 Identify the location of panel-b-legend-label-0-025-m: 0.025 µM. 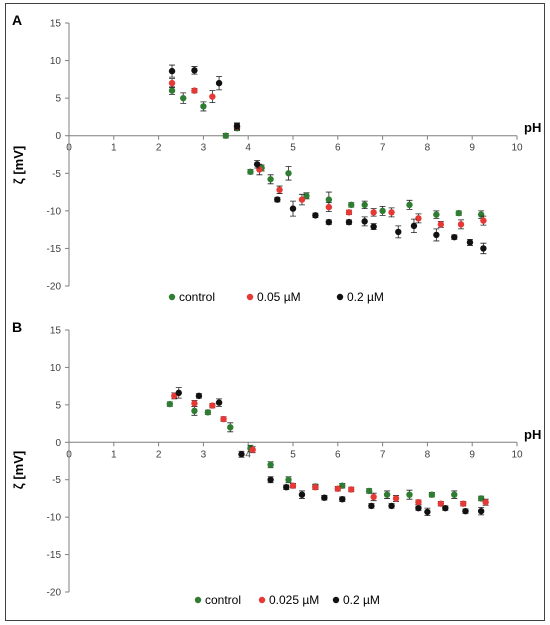
(294, 600).